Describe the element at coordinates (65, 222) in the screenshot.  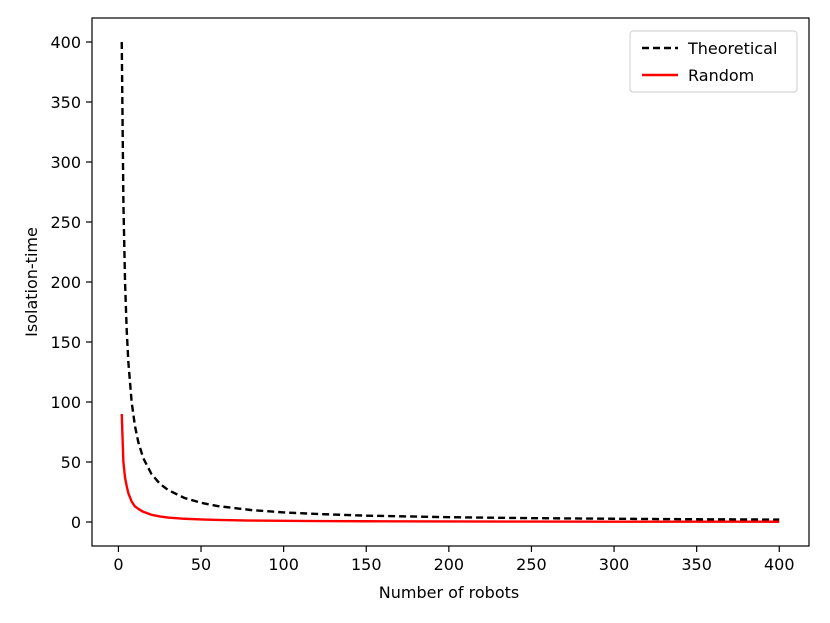
I see `y-tick-label: 250` at that location.